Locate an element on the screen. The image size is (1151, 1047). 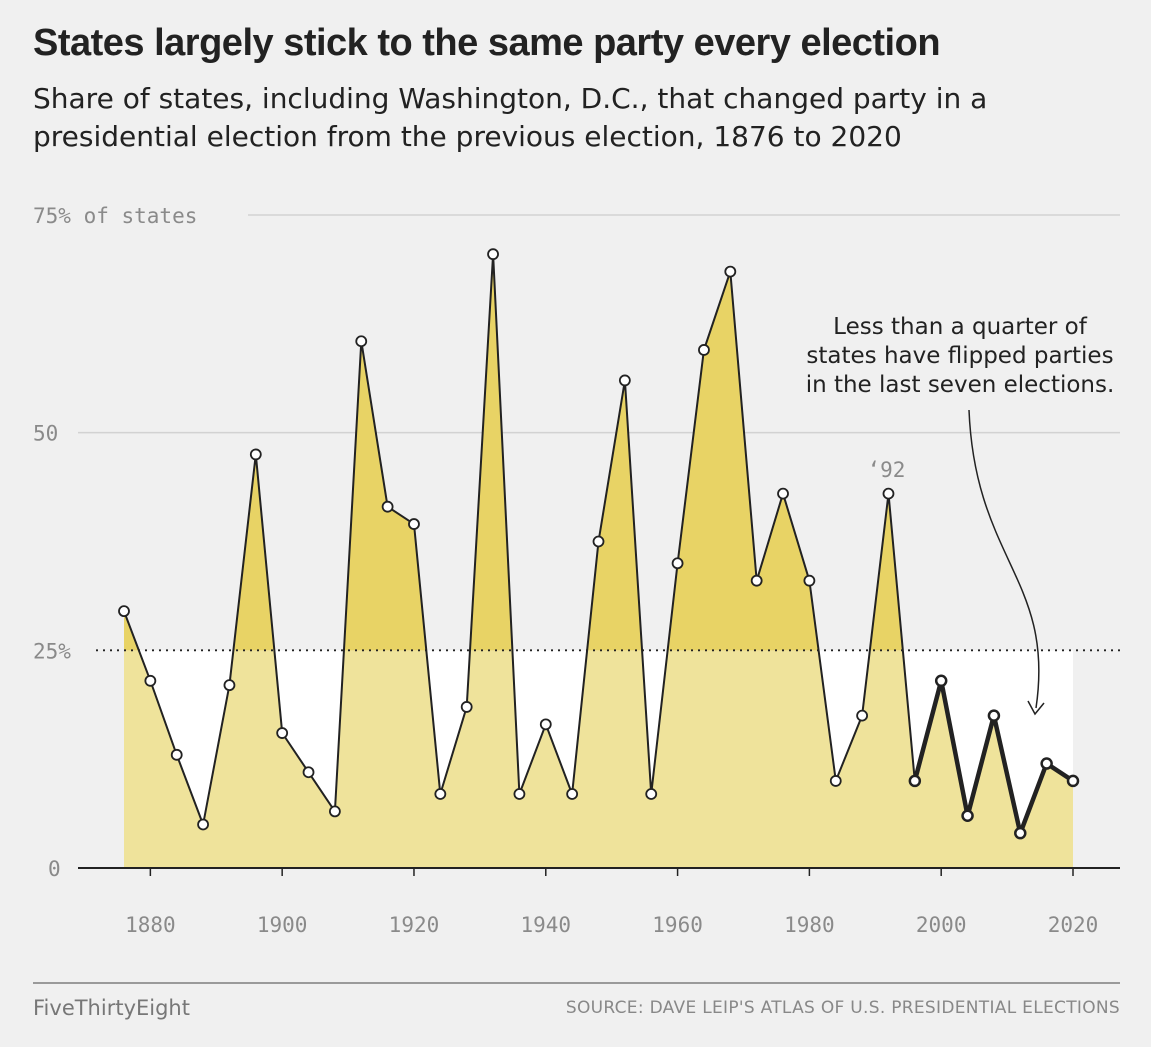
data-point-2016 is located at coordinates (1046, 763).